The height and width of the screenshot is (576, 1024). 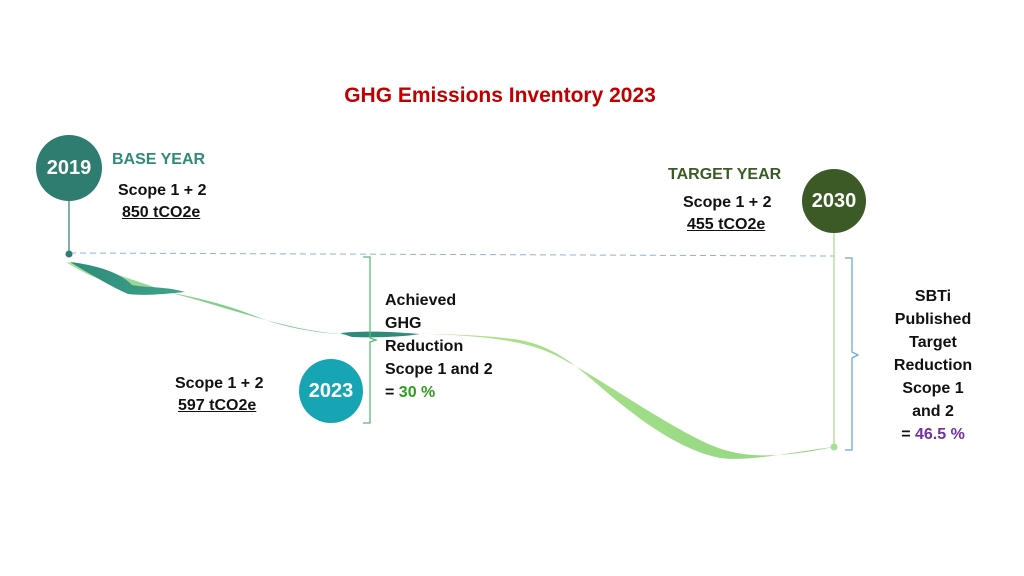 I want to click on target-year-text: 2030, so click(x=834, y=200).